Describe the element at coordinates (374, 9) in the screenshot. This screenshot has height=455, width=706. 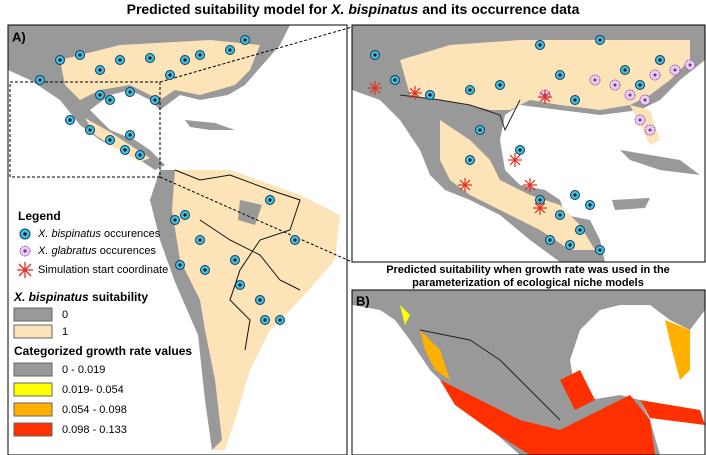
I see `title-species: X. bispinatus` at that location.